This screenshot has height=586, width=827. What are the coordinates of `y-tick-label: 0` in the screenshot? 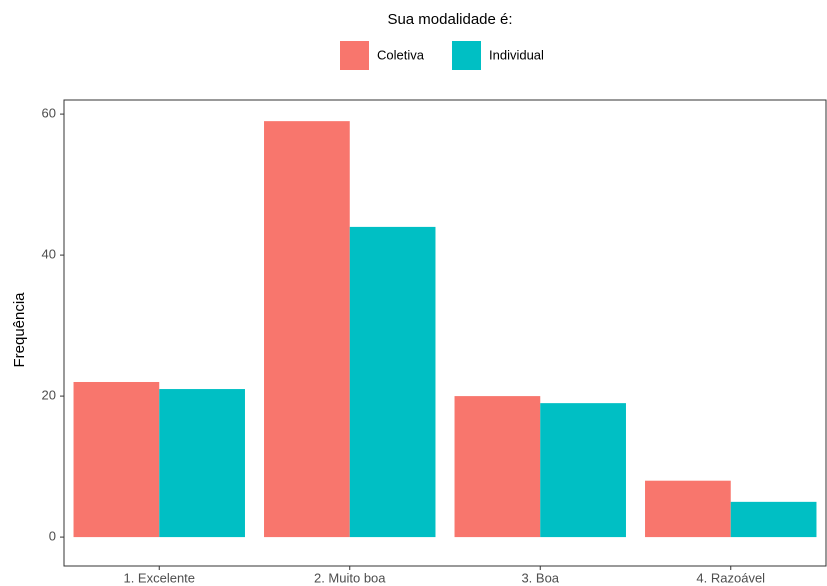 It's located at (52, 536).